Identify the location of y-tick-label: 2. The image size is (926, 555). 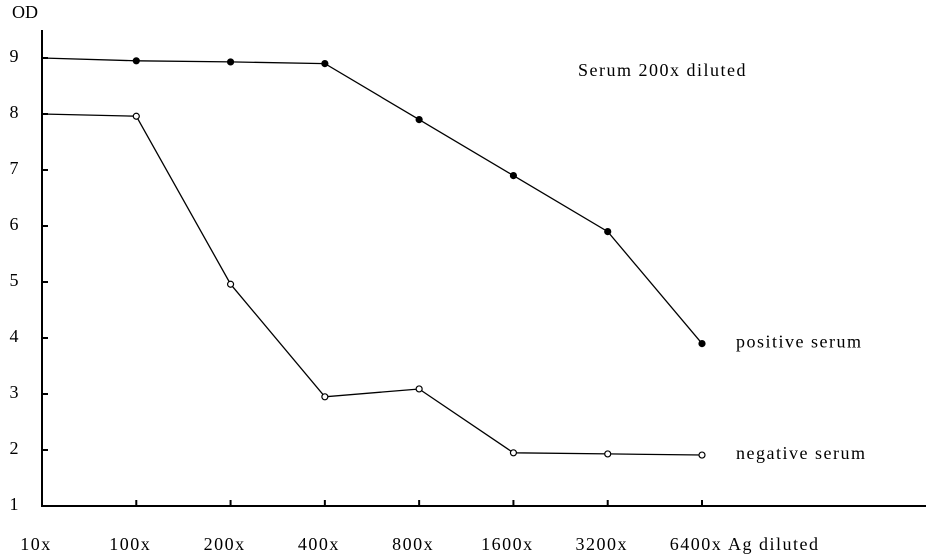
(14, 448).